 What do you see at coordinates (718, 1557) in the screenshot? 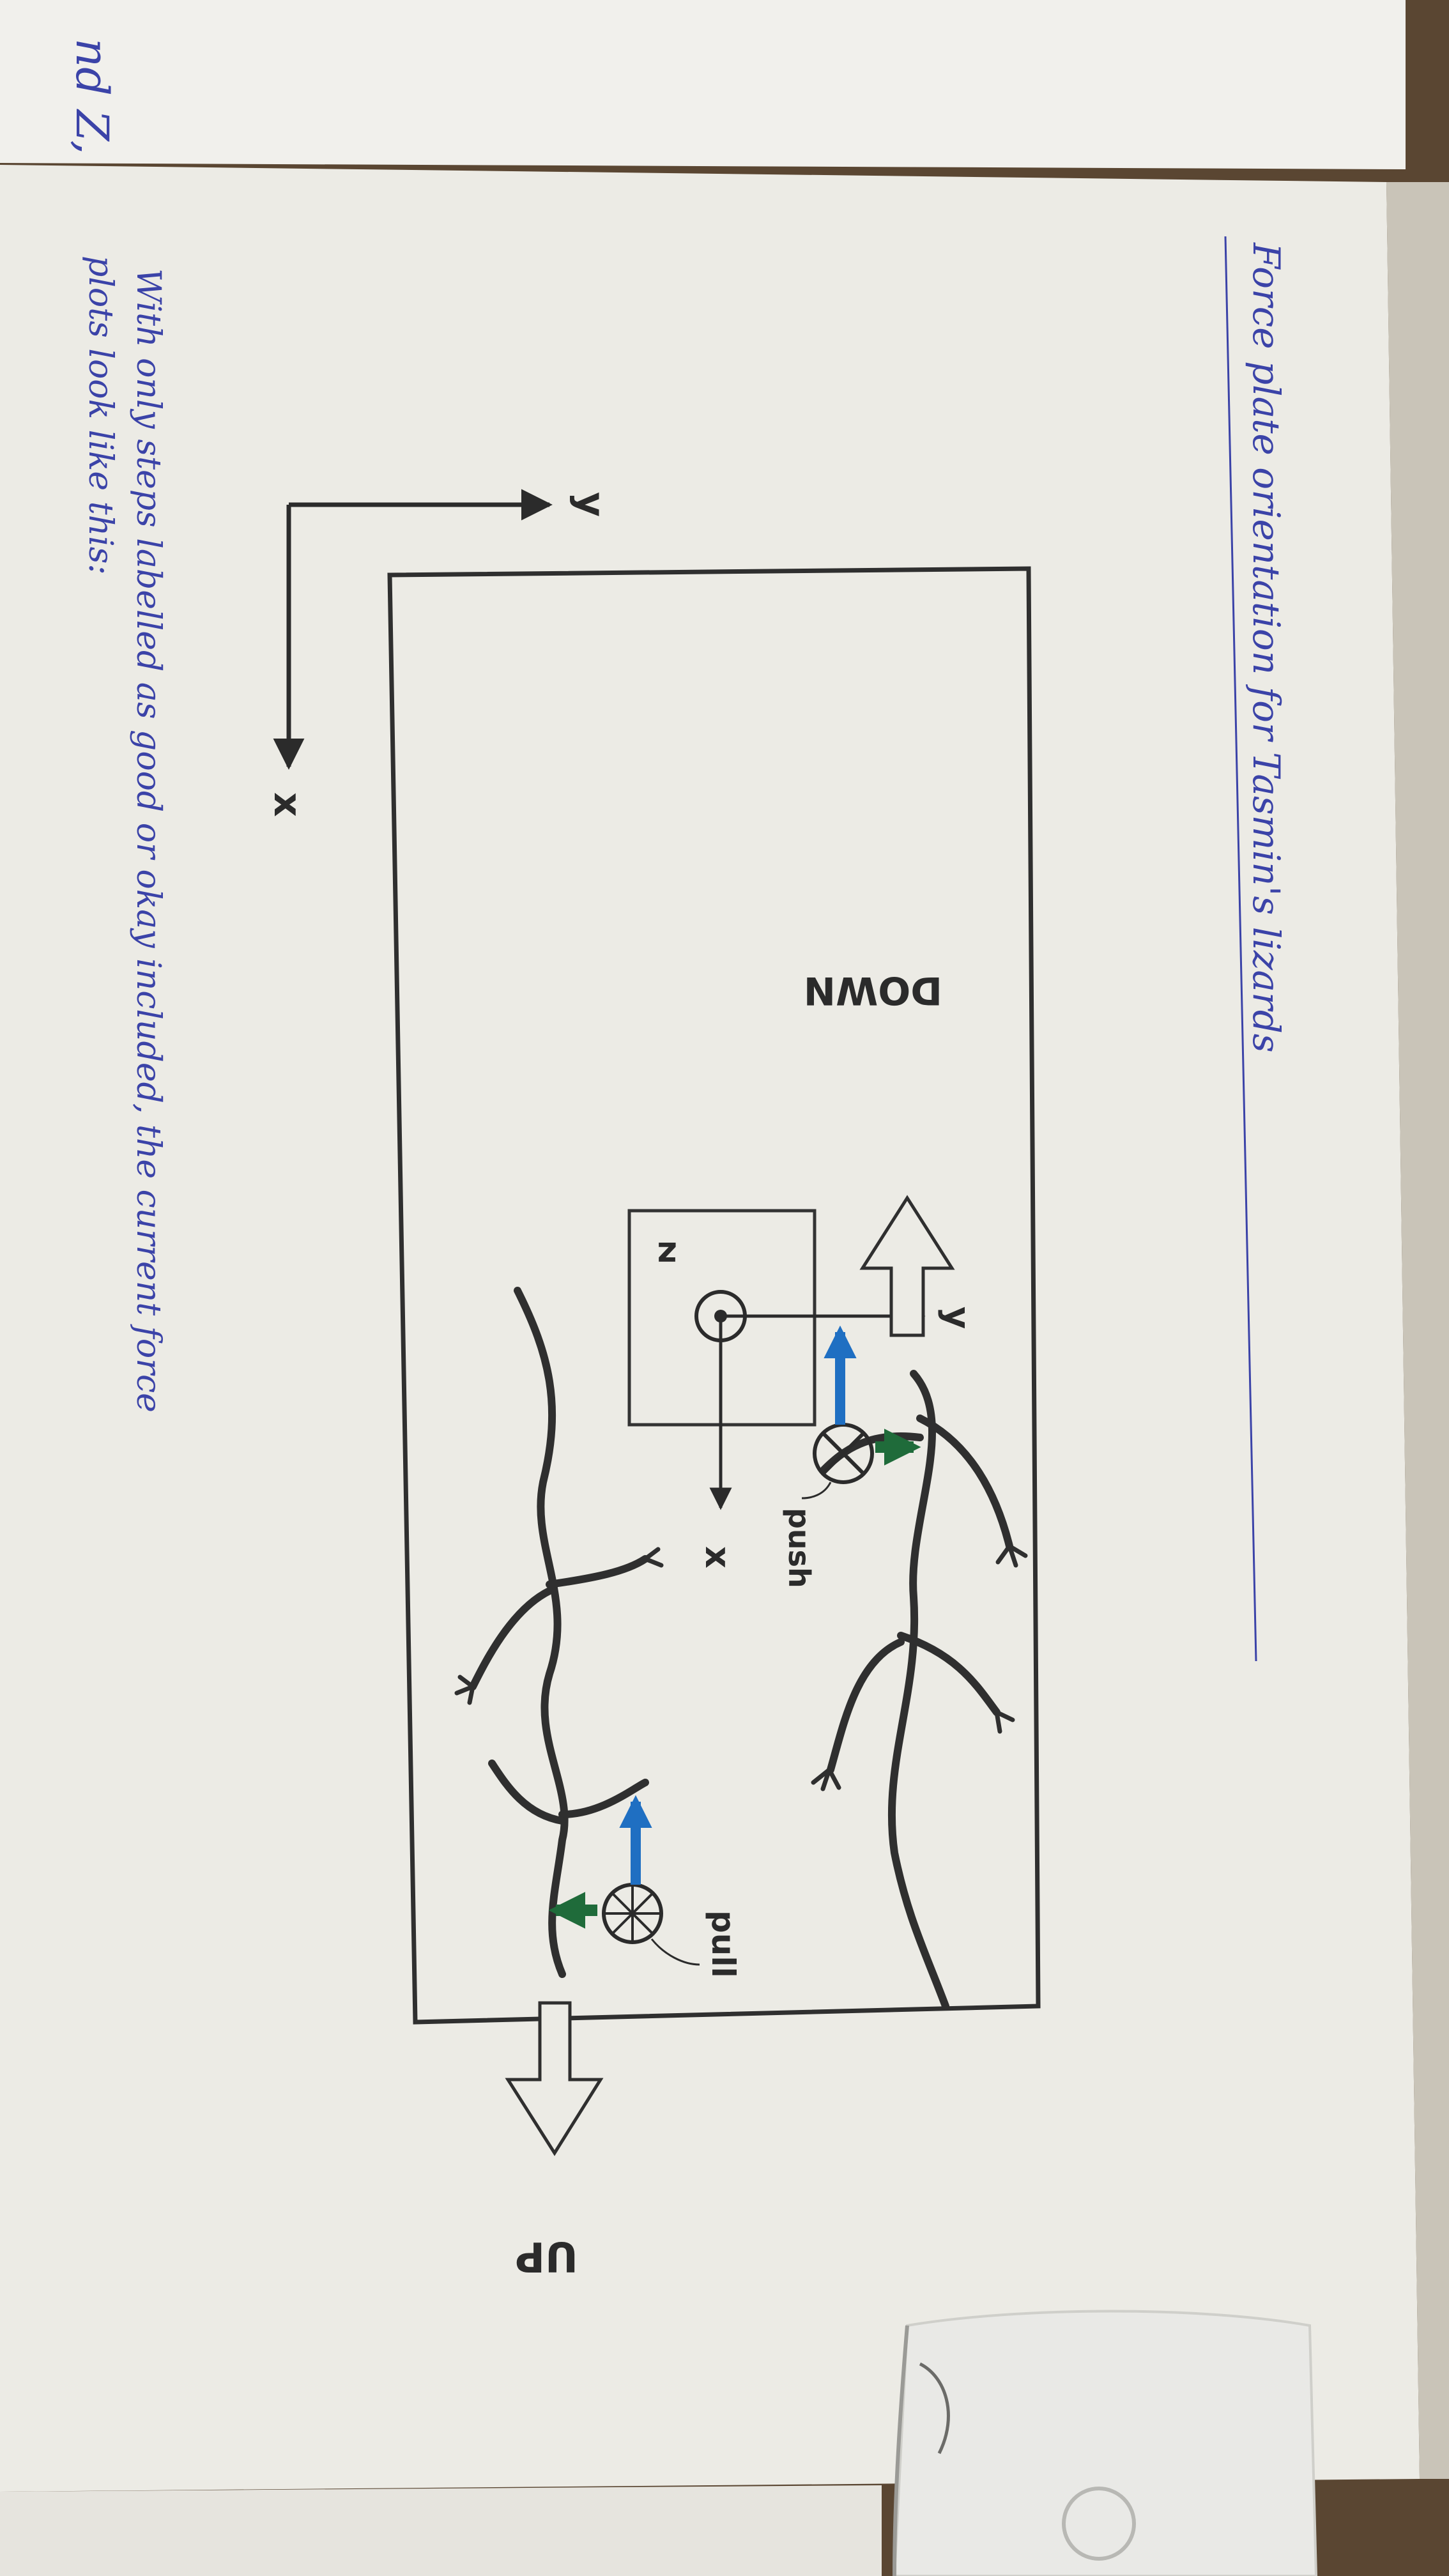
I see `sensor-axis-x-label: x` at bounding box center [718, 1557].